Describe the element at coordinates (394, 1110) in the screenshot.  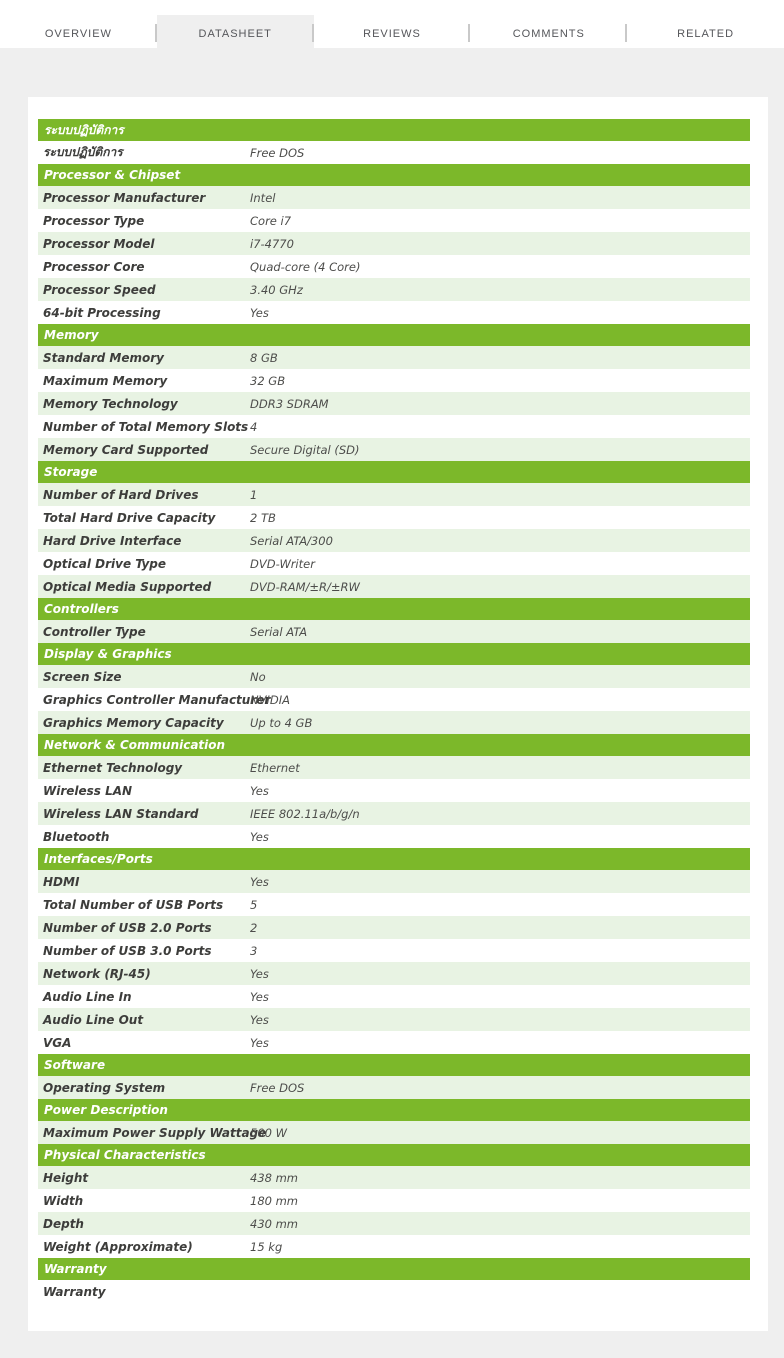
I see `section-header: Power Description` at that location.